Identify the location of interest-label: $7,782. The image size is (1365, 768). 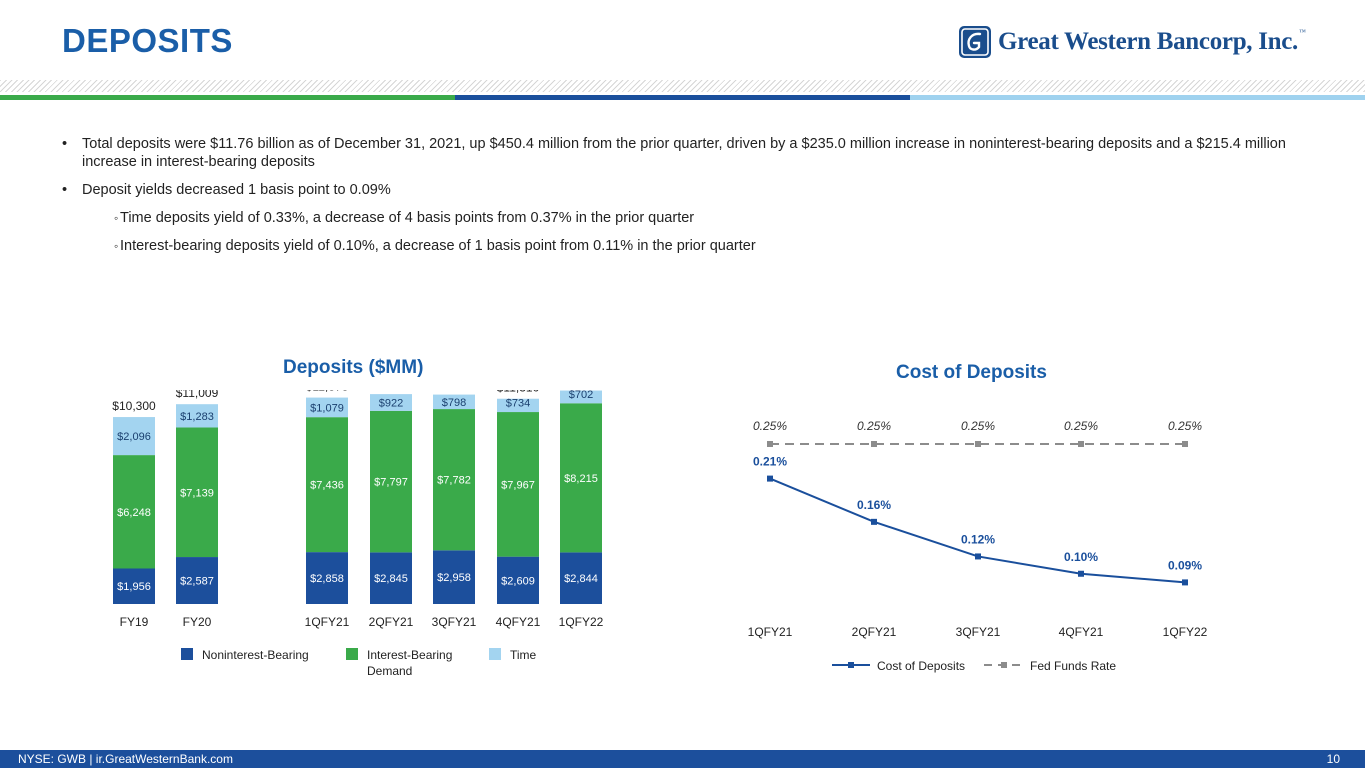
(454, 481).